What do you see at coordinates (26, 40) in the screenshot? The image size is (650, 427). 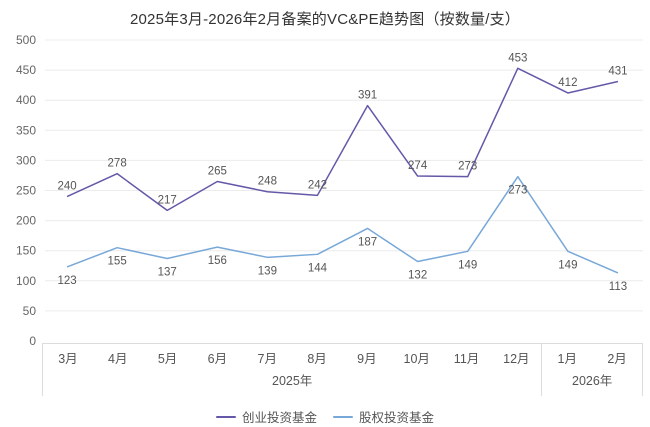 I see `y-axis-tick-label: 500` at bounding box center [26, 40].